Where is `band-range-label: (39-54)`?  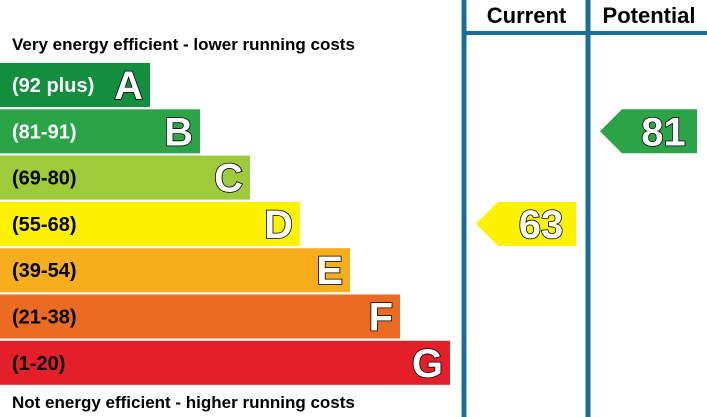
band-range-label: (39-54) is located at coordinates (44, 271).